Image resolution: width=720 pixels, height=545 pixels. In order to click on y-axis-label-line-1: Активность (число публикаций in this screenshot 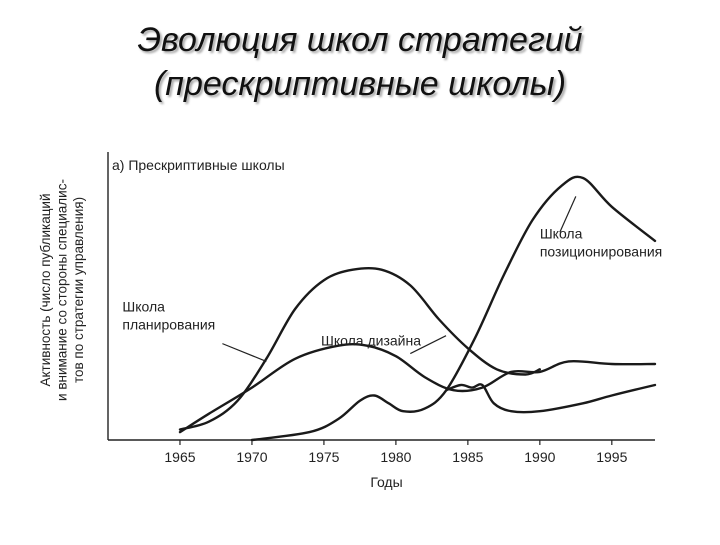, I will do `click(45, 289)`.